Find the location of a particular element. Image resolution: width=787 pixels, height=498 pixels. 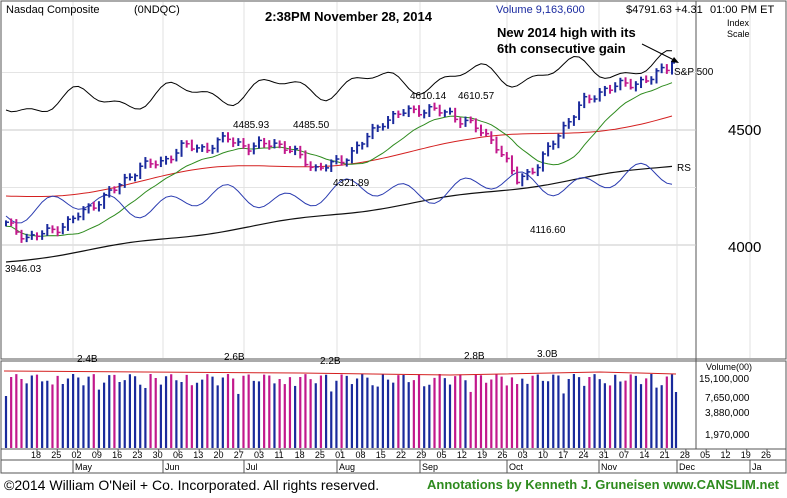

ma50-red-line is located at coordinates (339, 156).